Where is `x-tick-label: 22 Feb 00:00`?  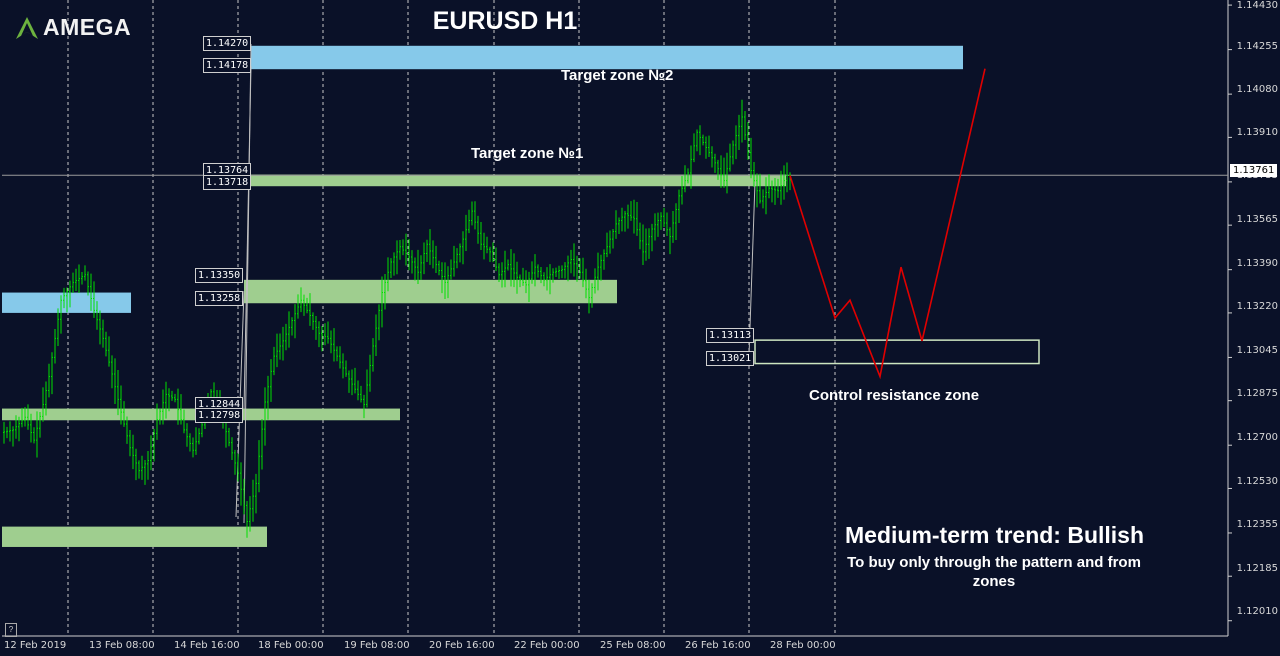
x-tick-label: 22 Feb 00:00 is located at coordinates (547, 645).